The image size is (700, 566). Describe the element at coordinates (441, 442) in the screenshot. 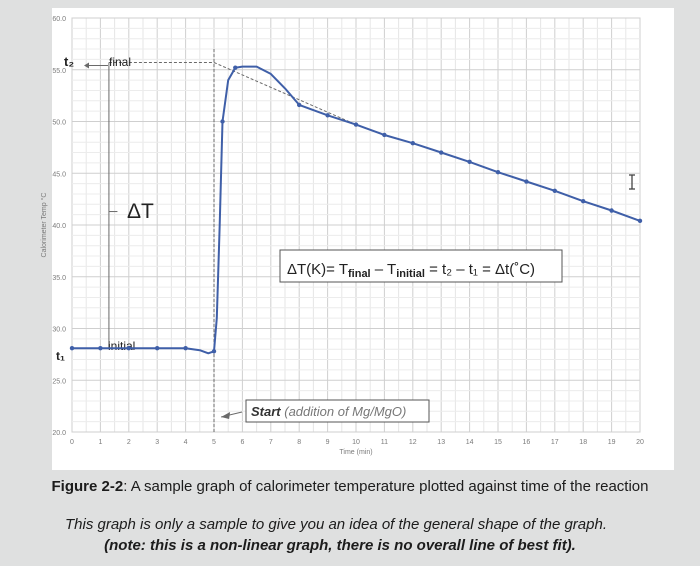

I see `x-tick-label: 13` at that location.